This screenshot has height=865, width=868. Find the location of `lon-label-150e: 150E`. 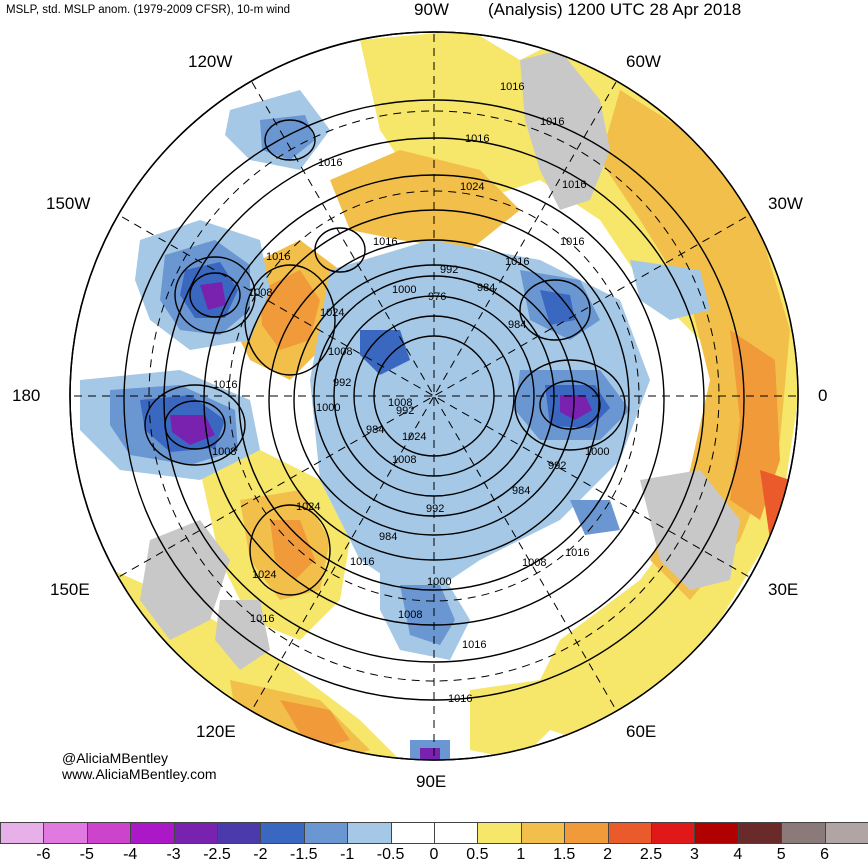

lon-label-150e: 150E is located at coordinates (70, 589).